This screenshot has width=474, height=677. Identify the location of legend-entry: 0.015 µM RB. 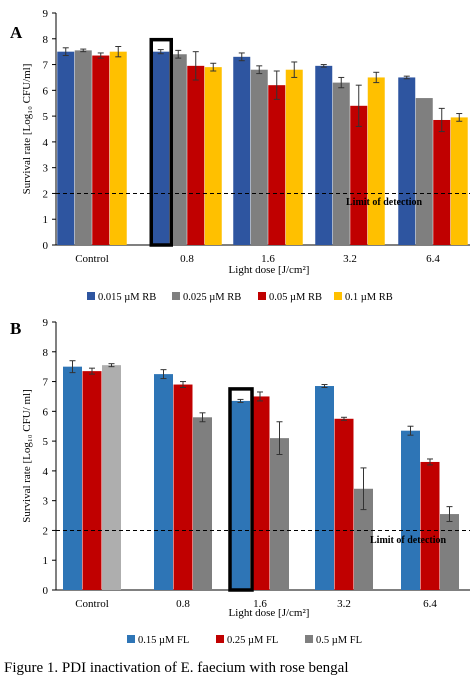
(127, 297).